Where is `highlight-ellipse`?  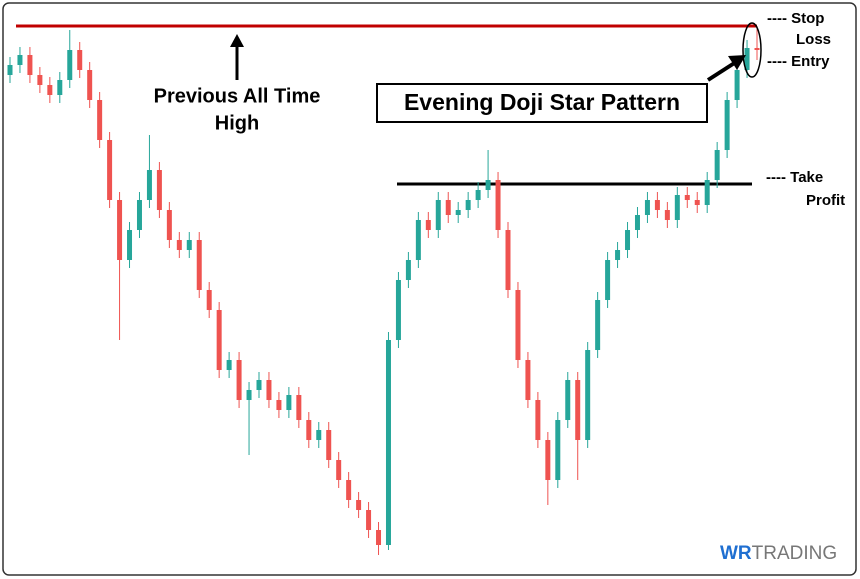
highlight-ellipse is located at coordinates (752, 50).